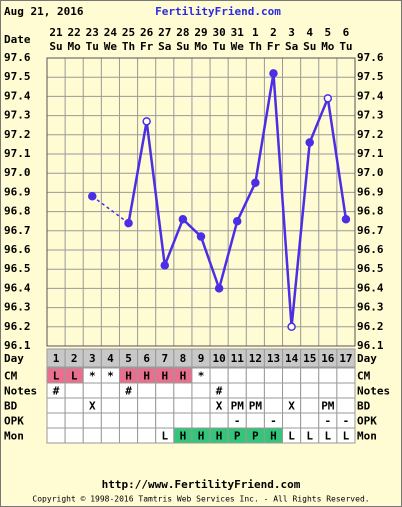 Image resolution: width=402 pixels, height=507 pixels. I want to click on y-tick-label-right: 96.6, so click(370, 249).